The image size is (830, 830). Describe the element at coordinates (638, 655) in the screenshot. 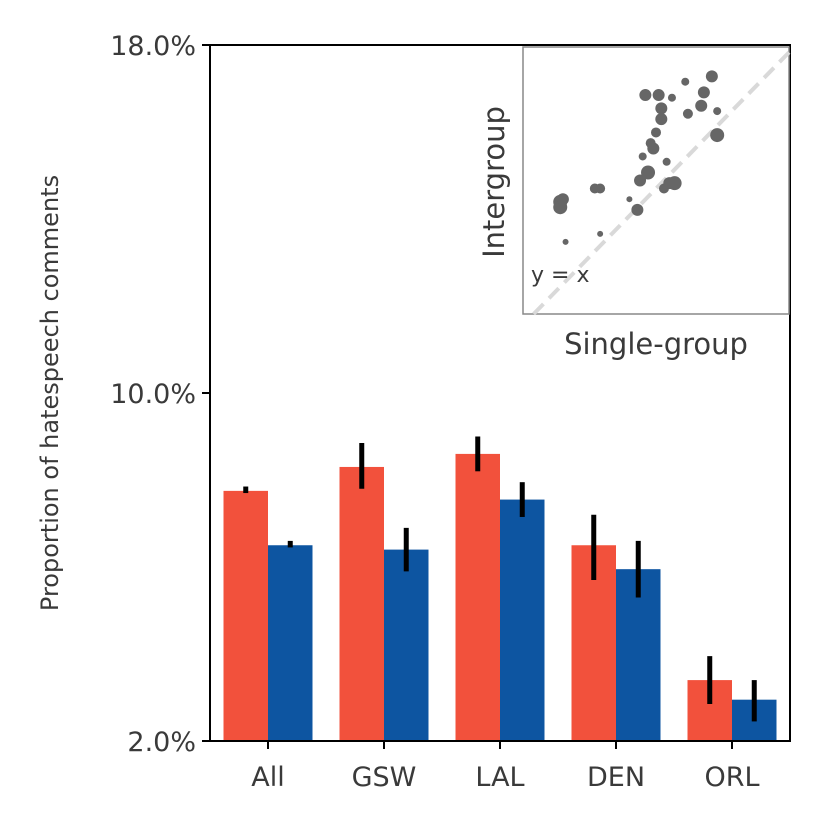

I see `bar-intergroup-den` at that location.